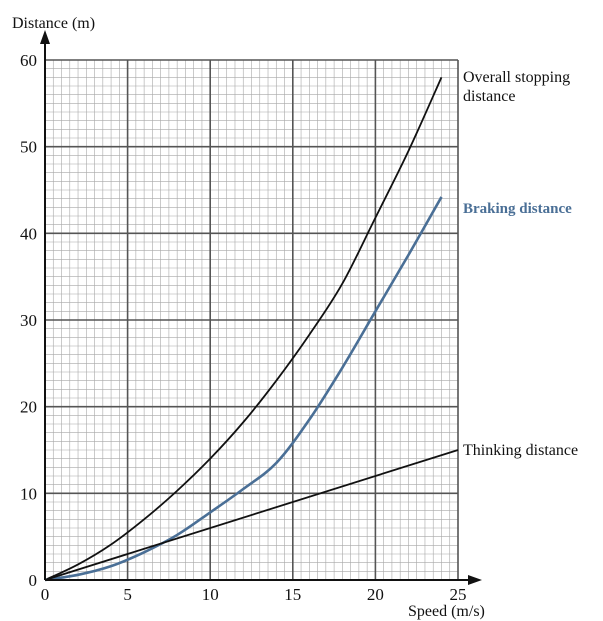 This screenshot has height=621, width=603. I want to click on series-label-overall-line-1: Overall stopping, so click(516, 77).